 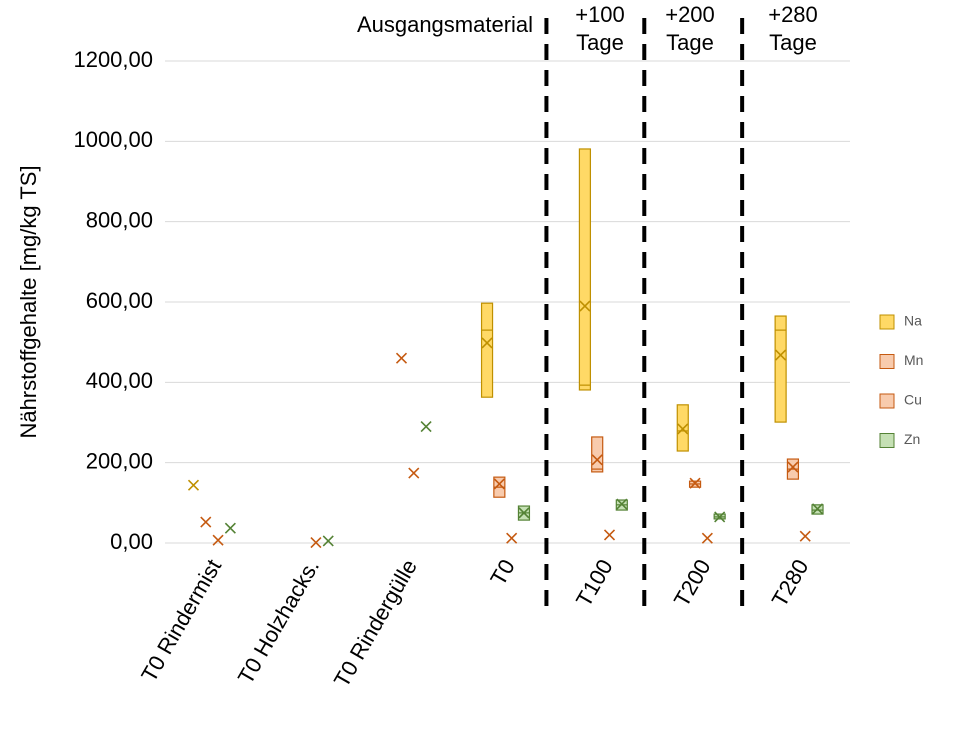 What do you see at coordinates (594, 583) in the screenshot?
I see `x-tick-label: T100` at bounding box center [594, 583].